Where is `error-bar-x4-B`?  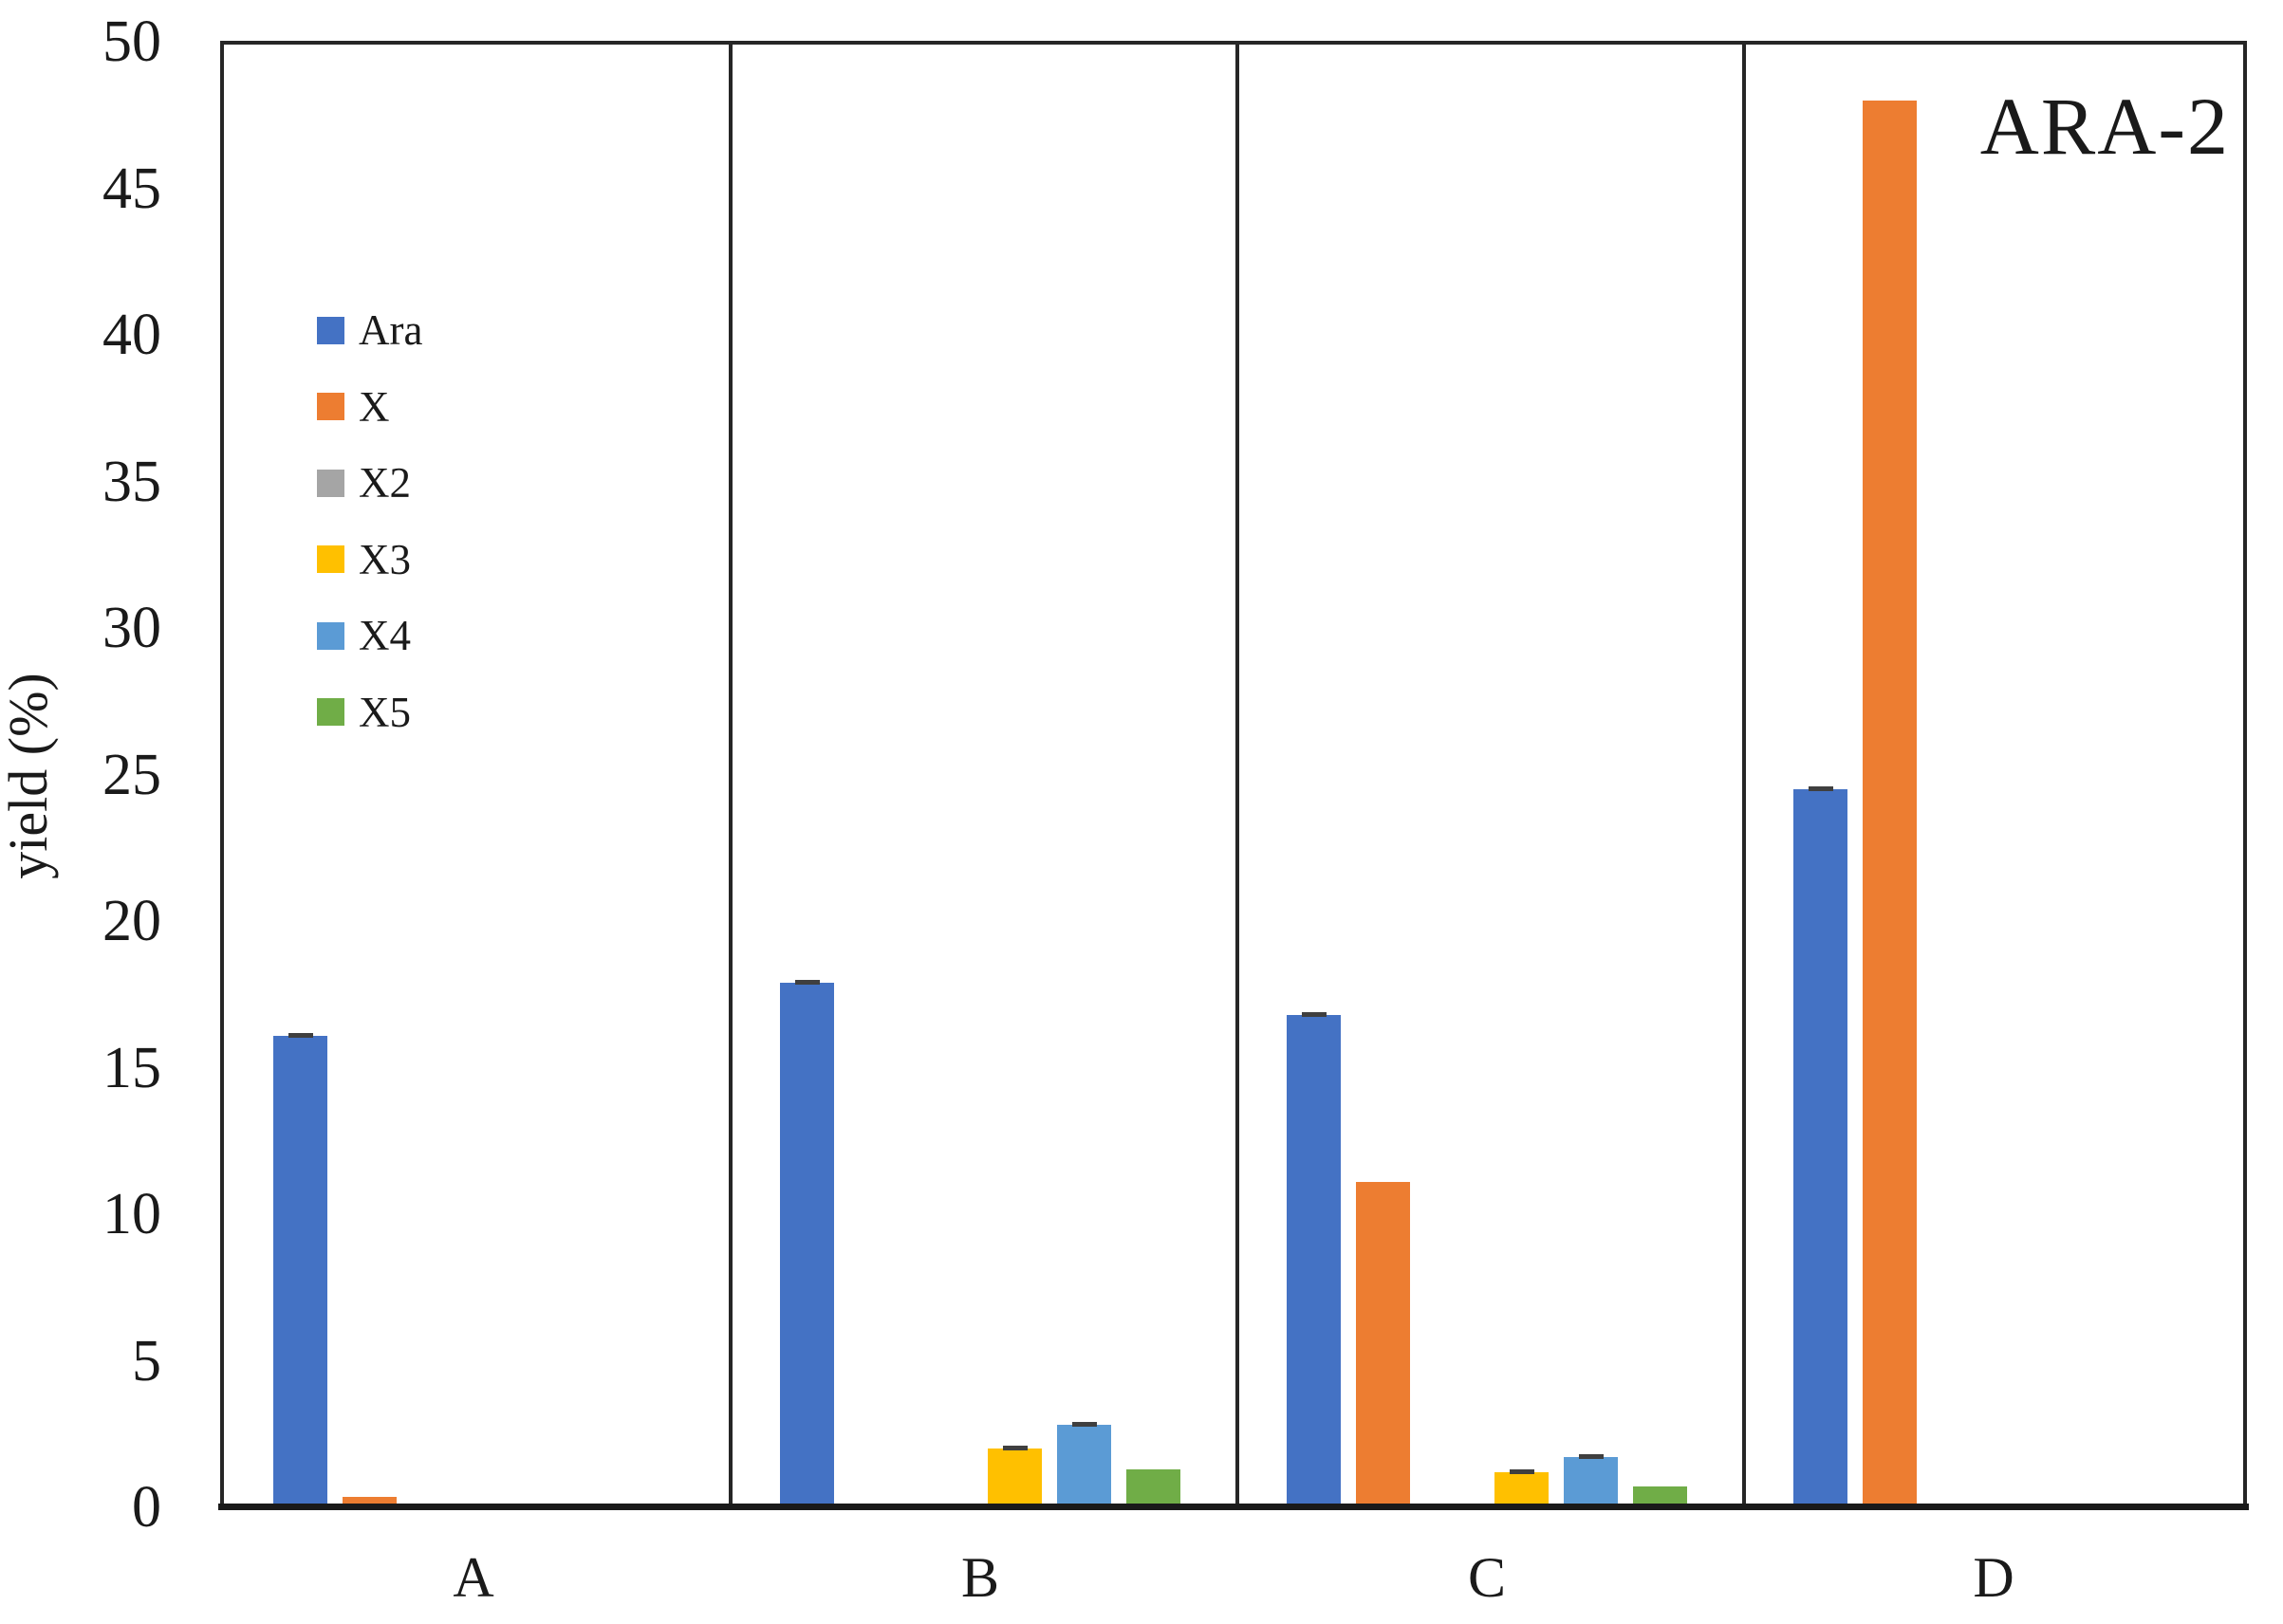
error-bar-x4-B is located at coordinates (1084, 1425).